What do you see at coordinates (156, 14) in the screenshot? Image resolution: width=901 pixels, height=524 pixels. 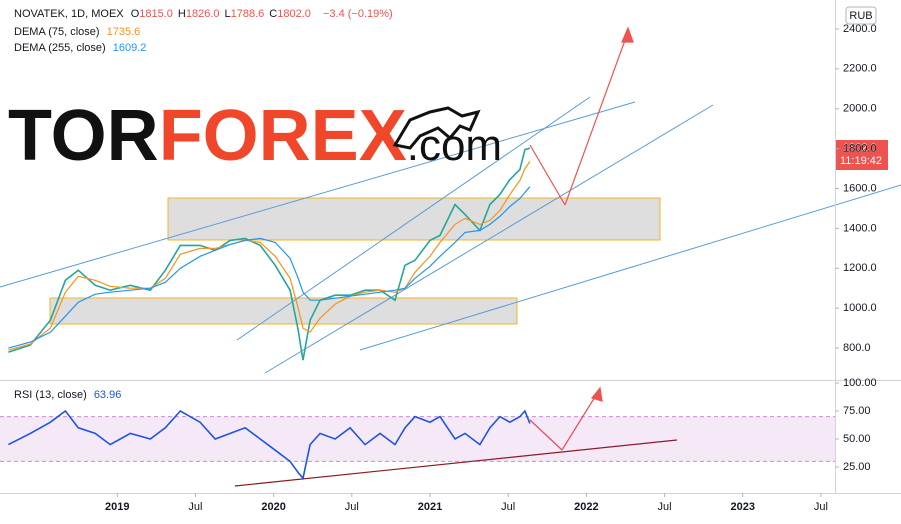 I see `quote-value: 1815.0` at bounding box center [156, 14].